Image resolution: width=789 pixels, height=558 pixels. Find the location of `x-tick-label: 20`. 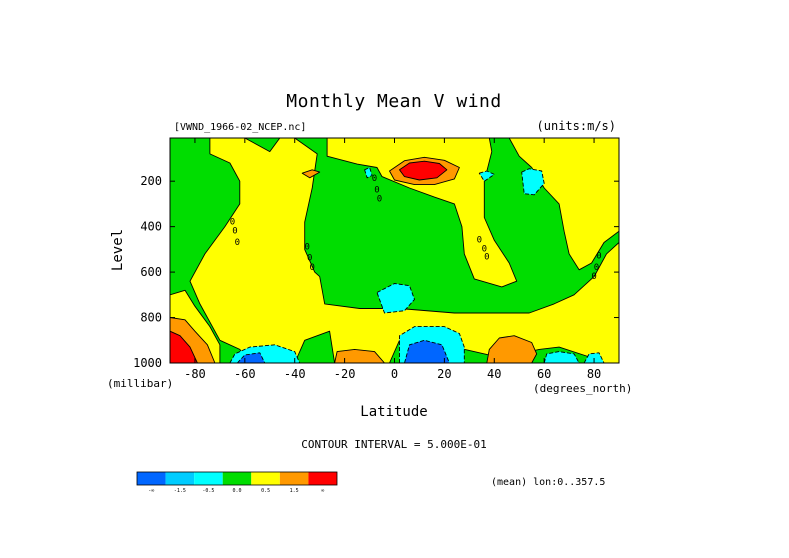

x-tick-label: 20 is located at coordinates (444, 374).